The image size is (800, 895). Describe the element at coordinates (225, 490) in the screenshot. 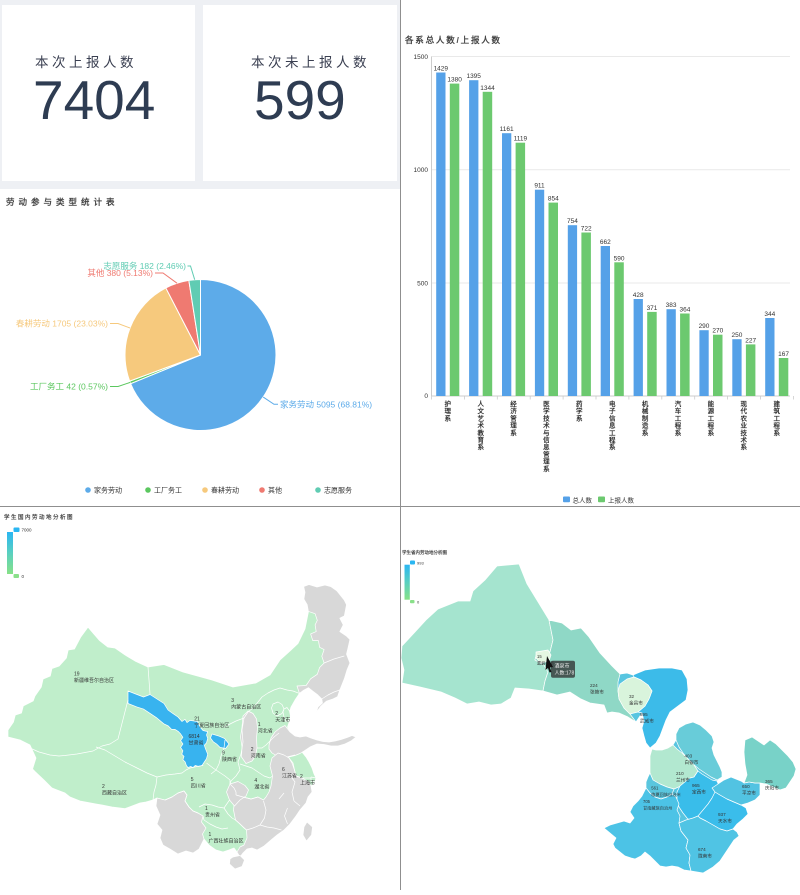

I see `svg-text: 春耕劳动` at that location.